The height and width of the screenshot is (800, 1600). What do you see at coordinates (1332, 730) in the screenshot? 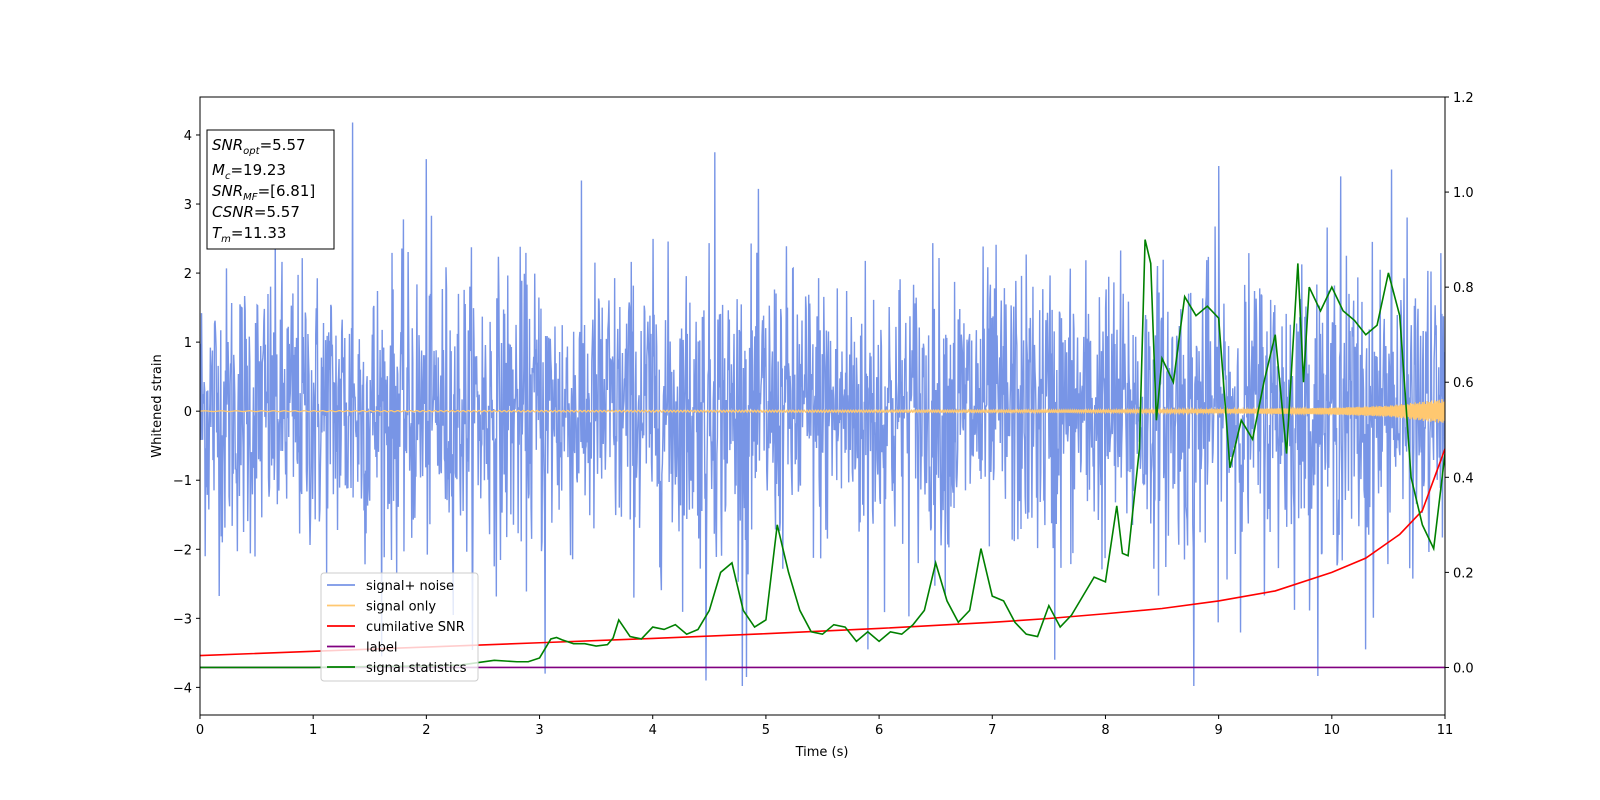
I see `x-tick-label: 10` at bounding box center [1332, 730].